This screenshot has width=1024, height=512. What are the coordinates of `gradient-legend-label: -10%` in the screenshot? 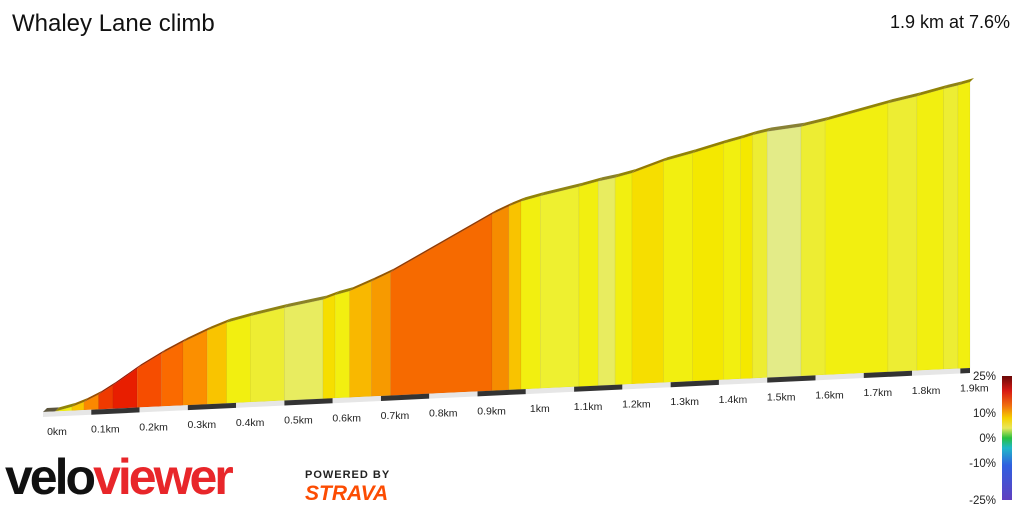 It's located at (982, 464).